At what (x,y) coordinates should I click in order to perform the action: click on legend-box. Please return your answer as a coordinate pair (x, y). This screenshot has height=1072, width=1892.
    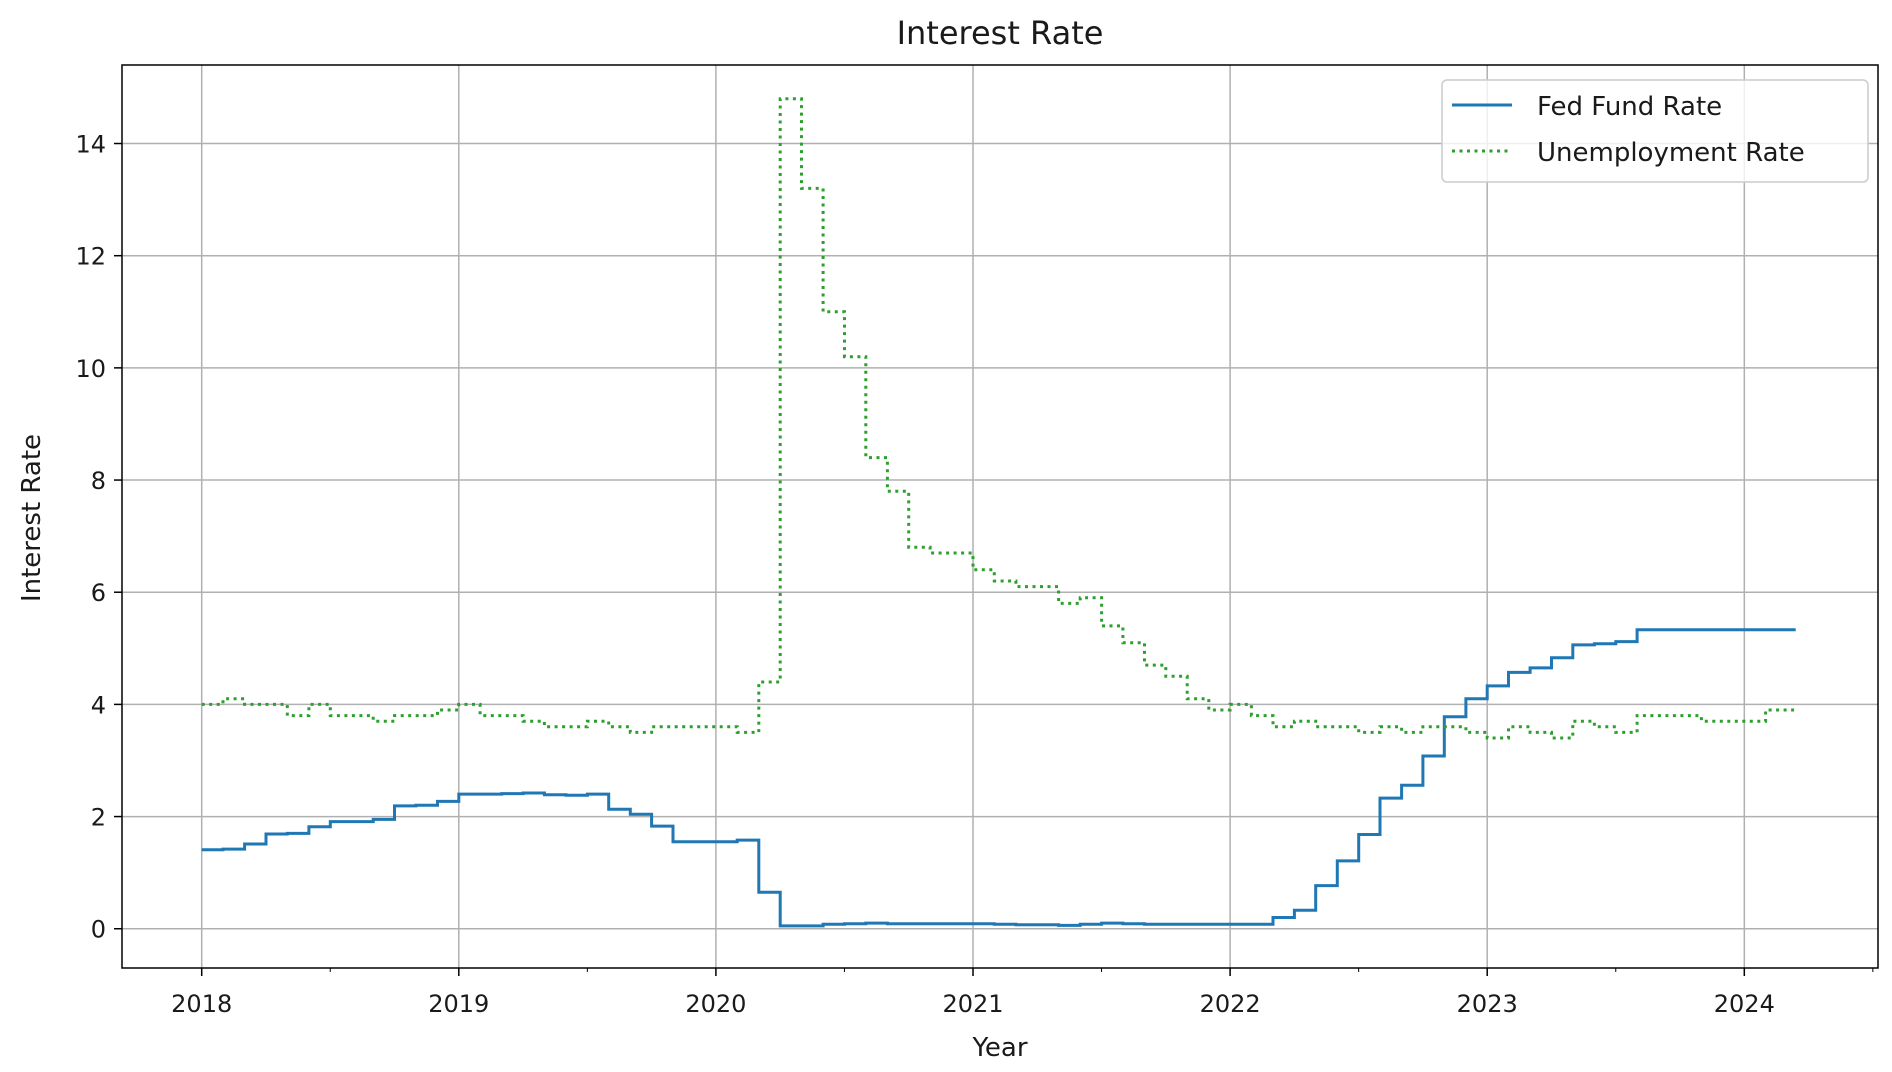
    Looking at the image, I should click on (1655, 131).